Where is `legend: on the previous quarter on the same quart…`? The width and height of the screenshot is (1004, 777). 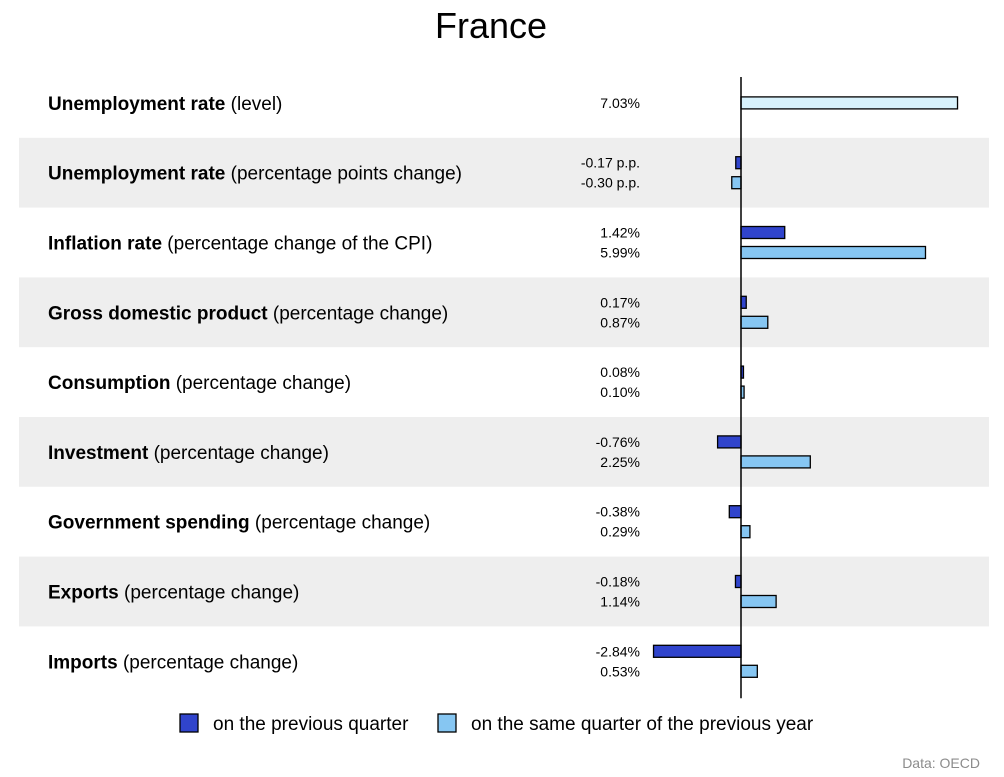
legend: on the previous quarter on the same quart… is located at coordinates (496, 724).